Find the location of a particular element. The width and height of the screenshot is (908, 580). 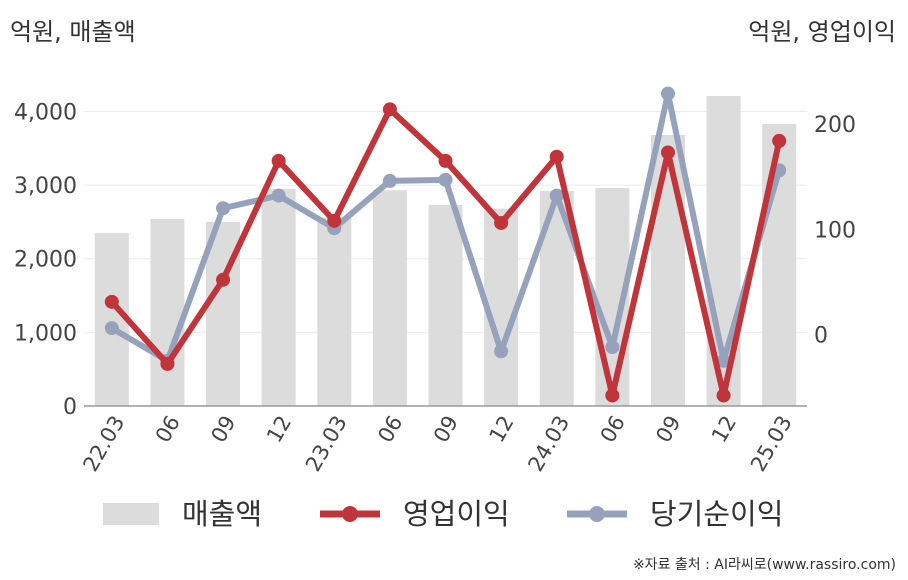

right-y-axis: 0 100 200 is located at coordinates (835, 230).